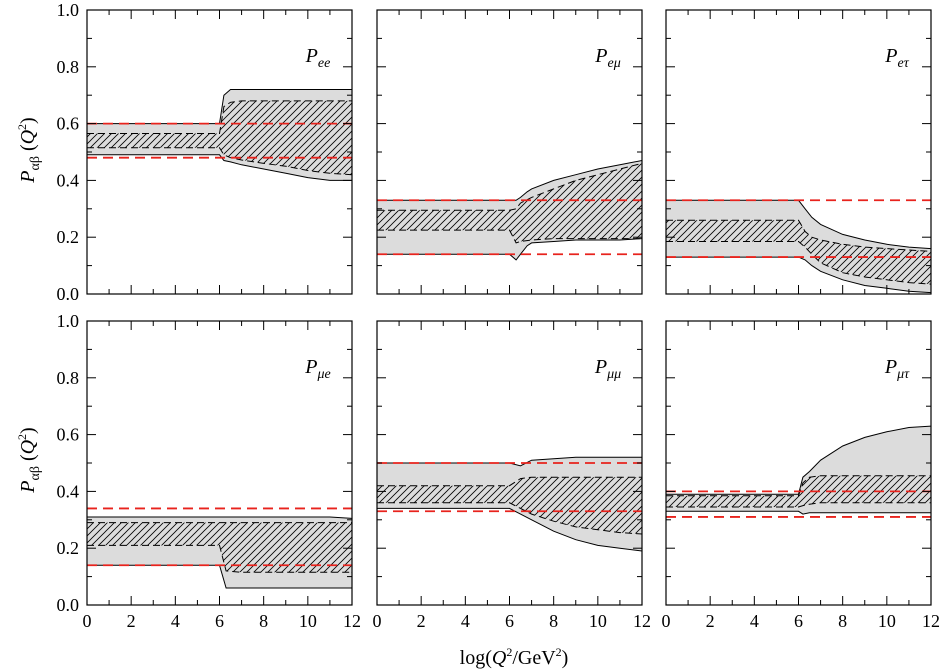 Image resolution: width=946 pixels, height=672 pixels. I want to click on inner-band-etau, so click(798, 252).